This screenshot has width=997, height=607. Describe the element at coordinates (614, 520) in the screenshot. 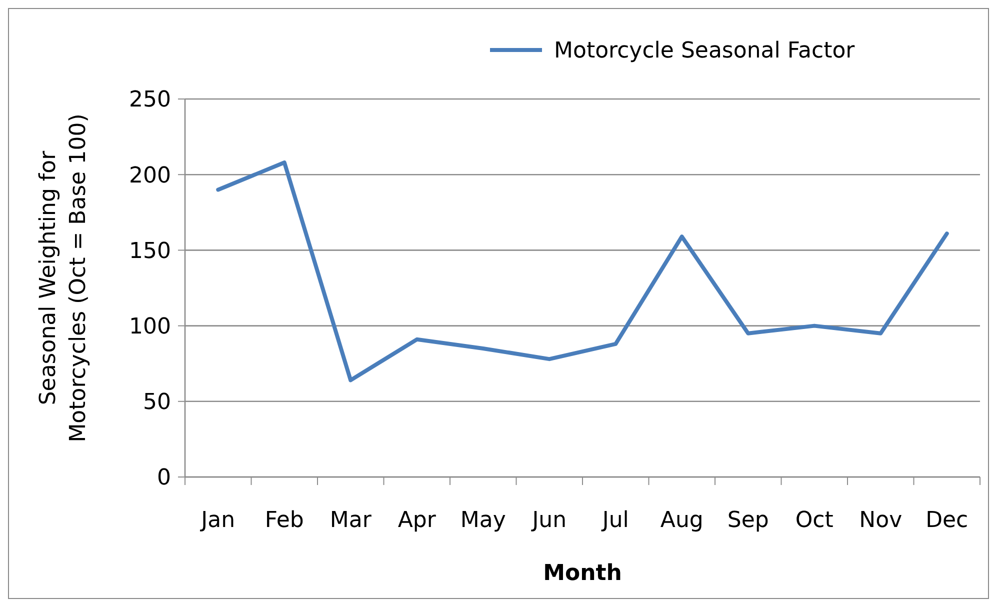

I see `x-tick-label: Jul` at that location.